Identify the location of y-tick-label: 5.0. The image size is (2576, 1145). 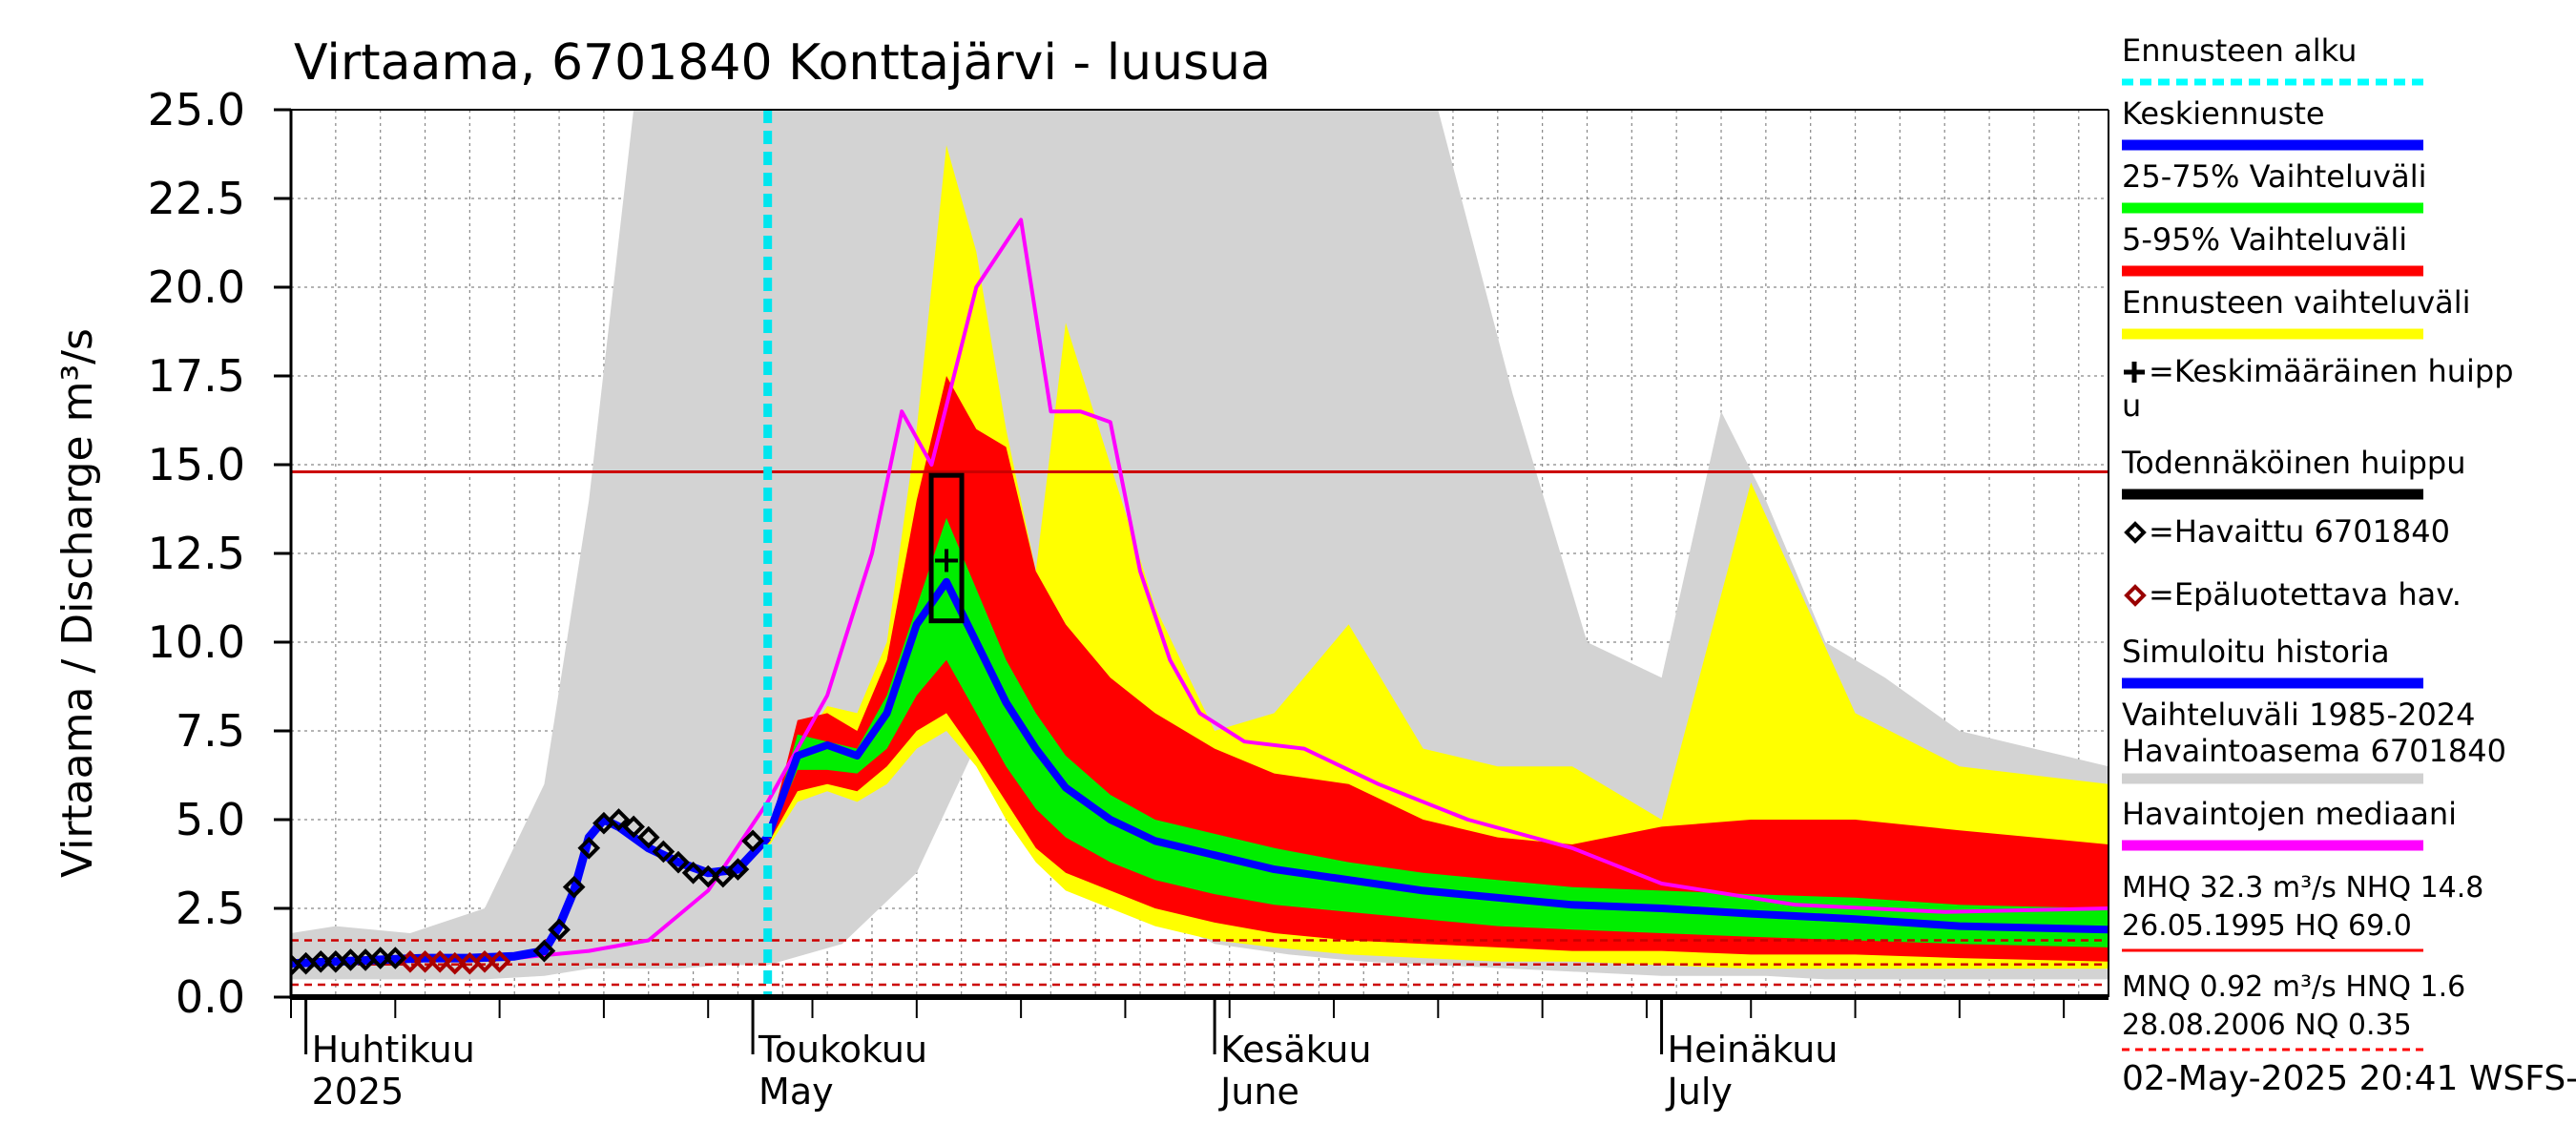
(210, 819).